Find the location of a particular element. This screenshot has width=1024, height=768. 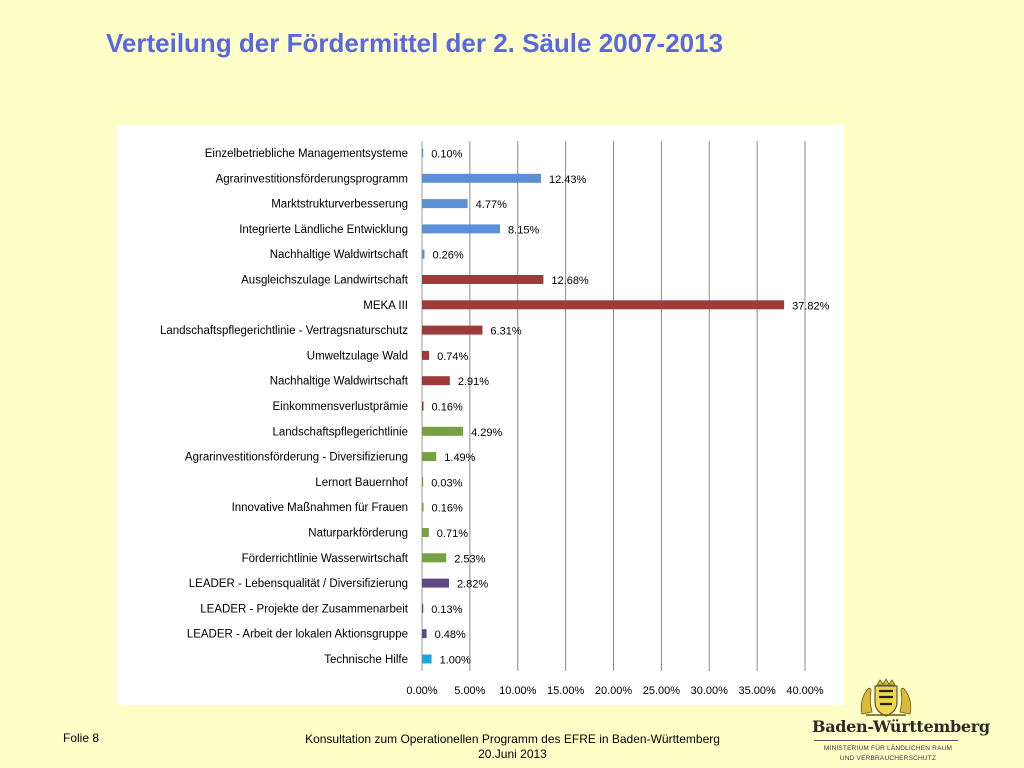

category-label: Einkommensverlustprämie is located at coordinates (341, 407).